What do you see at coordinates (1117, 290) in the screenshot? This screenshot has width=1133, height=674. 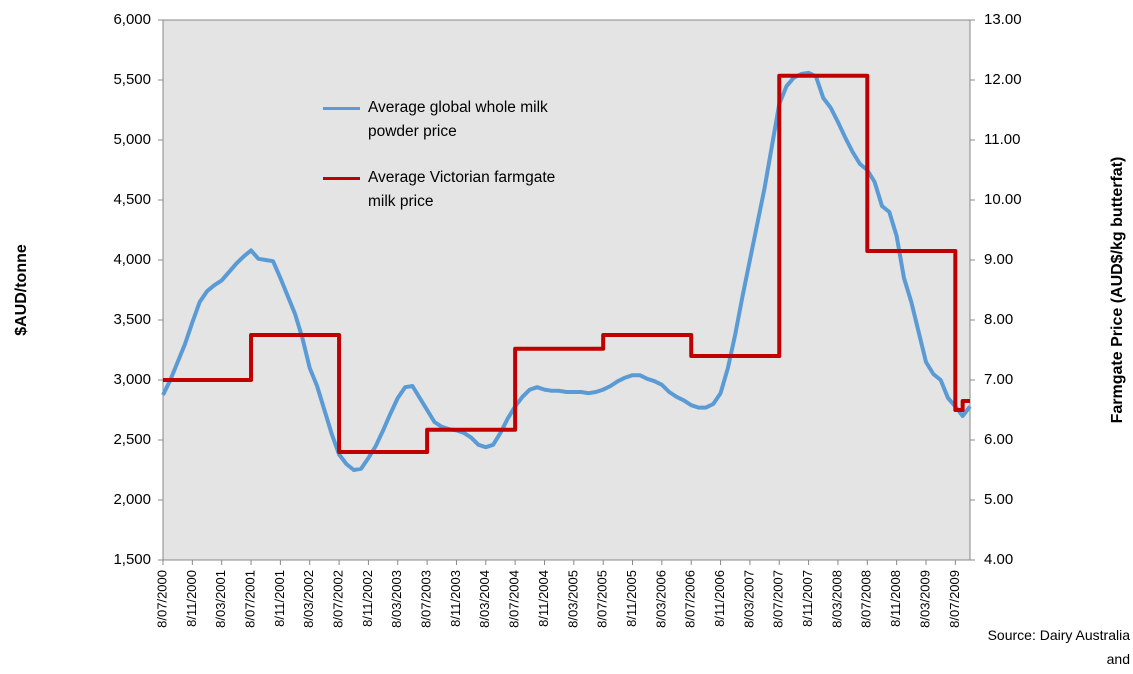 I see `y2-axis-label: Farmgate Price (AUD$/kg butterfat)` at bounding box center [1117, 290].